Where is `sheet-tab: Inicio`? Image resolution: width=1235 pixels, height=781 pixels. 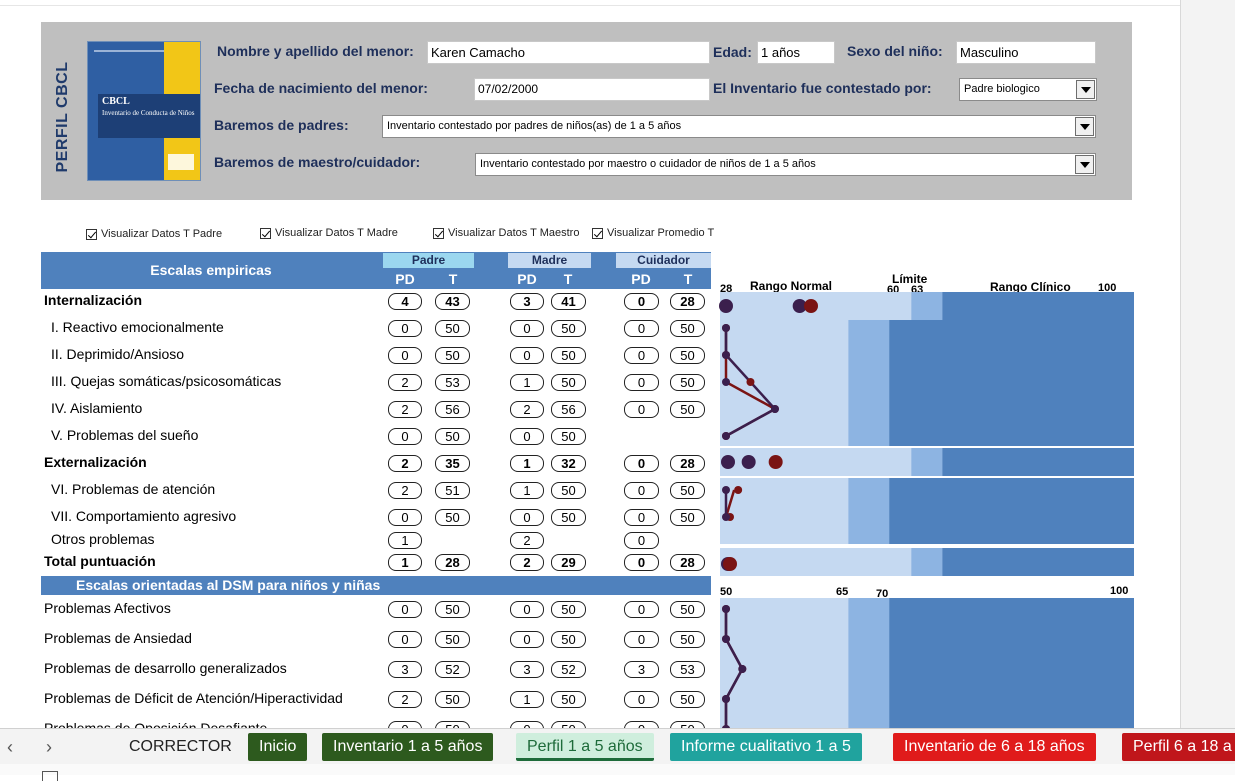 sheet-tab: Inicio is located at coordinates (278, 747).